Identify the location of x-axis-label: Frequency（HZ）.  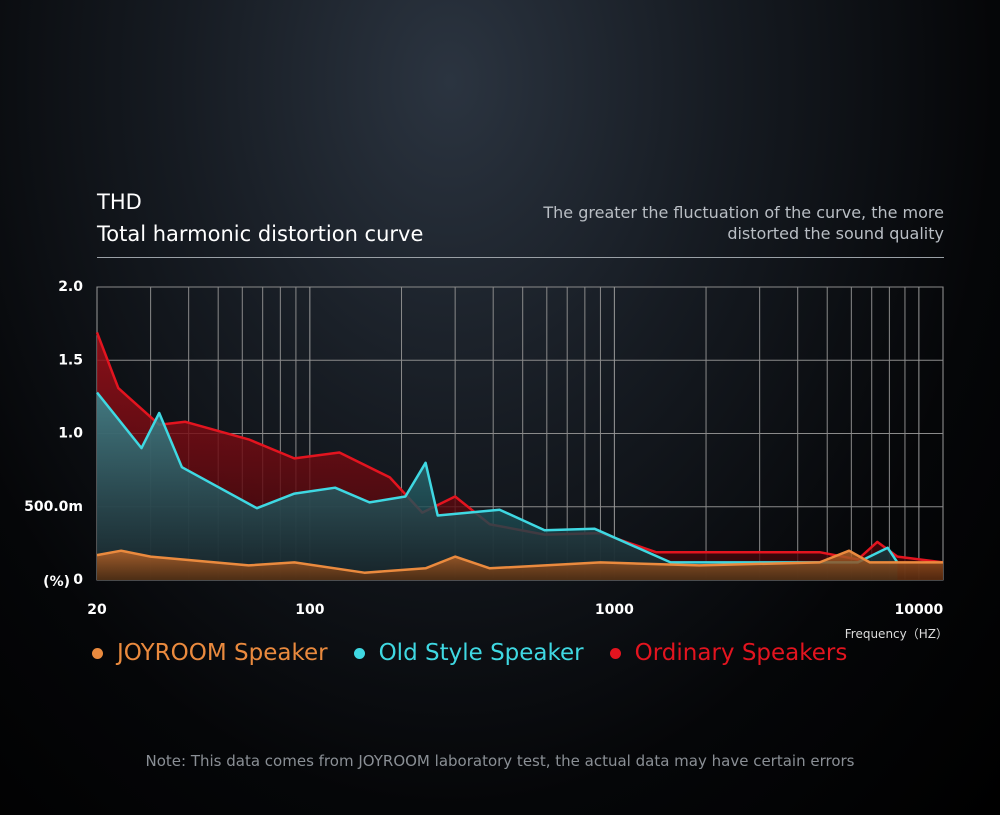
(896, 634).